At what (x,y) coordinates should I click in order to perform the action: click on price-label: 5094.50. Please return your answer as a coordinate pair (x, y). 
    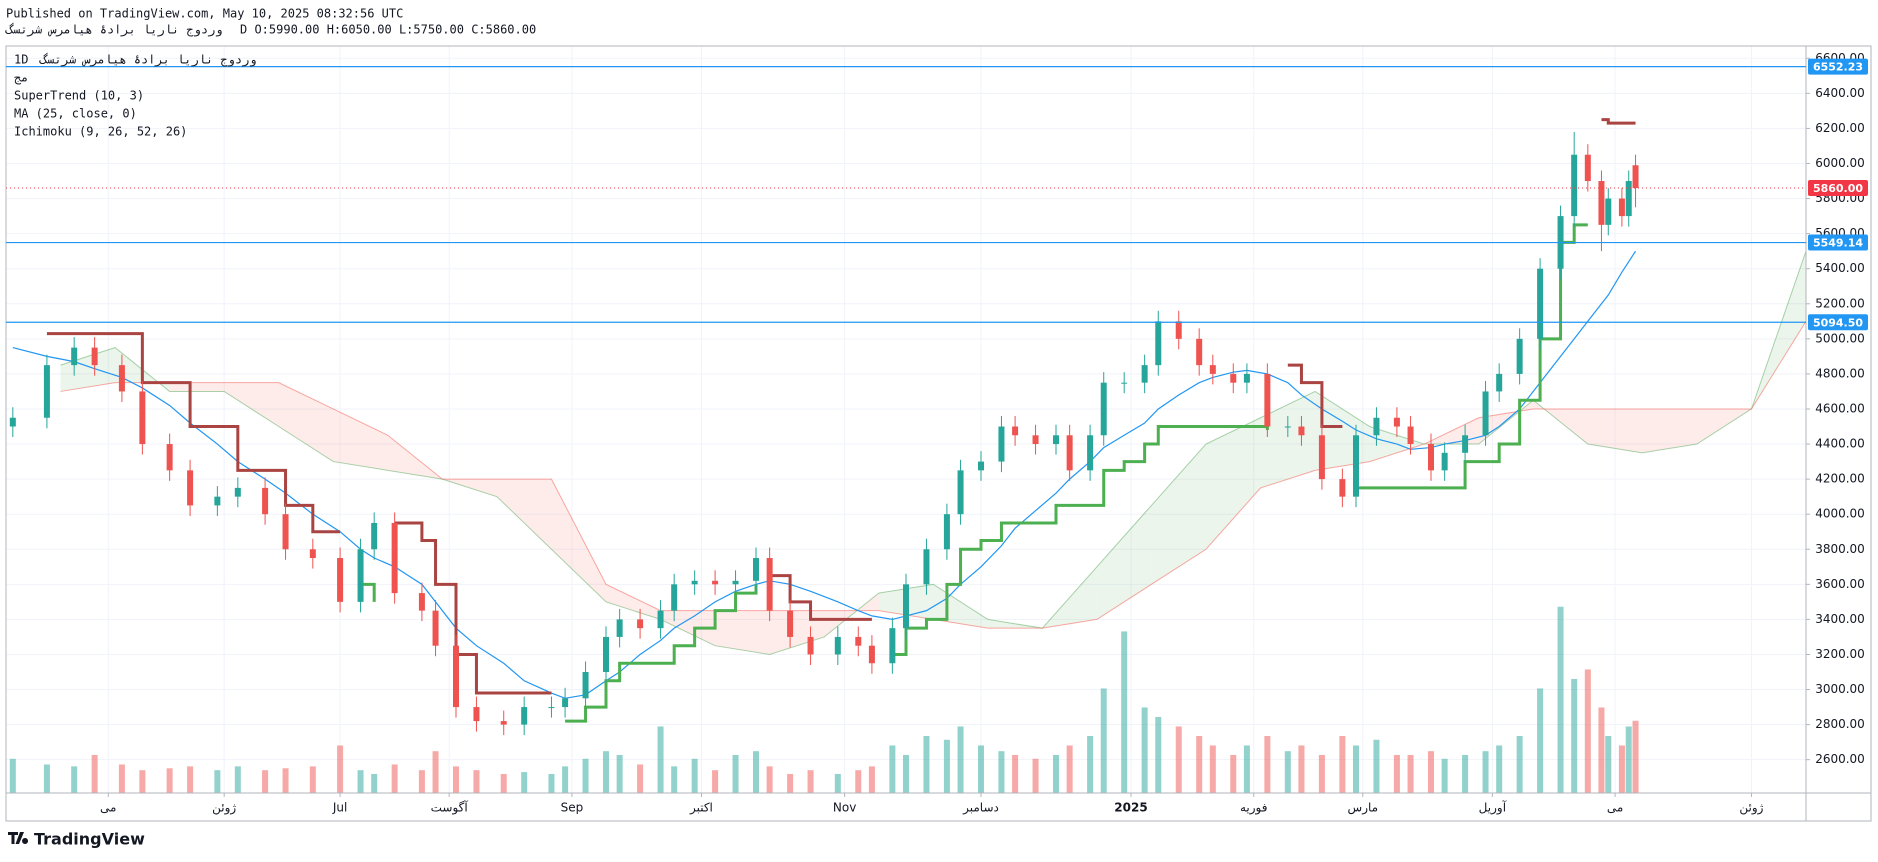
    Looking at the image, I should click on (1838, 322).